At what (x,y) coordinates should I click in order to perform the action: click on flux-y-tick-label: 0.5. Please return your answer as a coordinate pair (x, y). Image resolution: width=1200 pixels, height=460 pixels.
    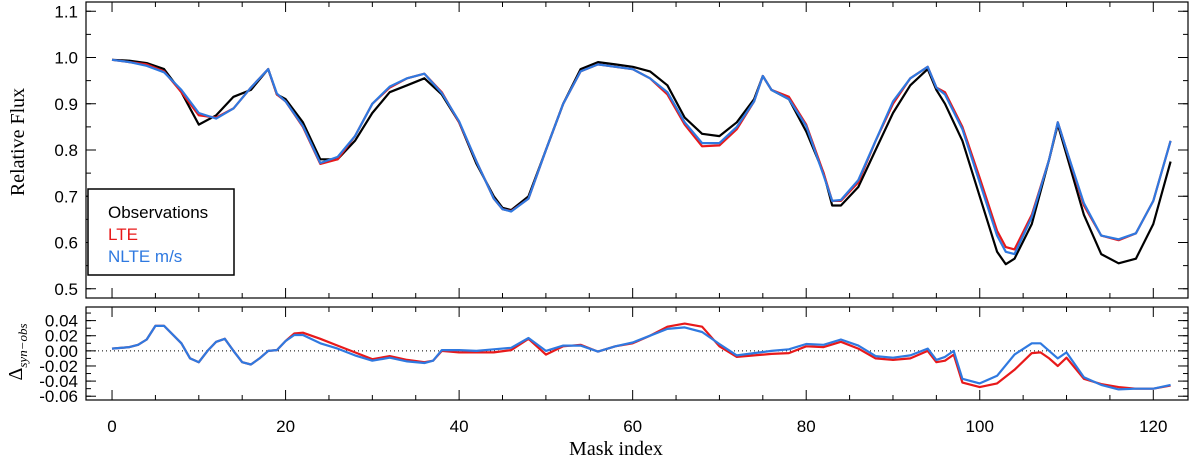
    Looking at the image, I should click on (66, 289).